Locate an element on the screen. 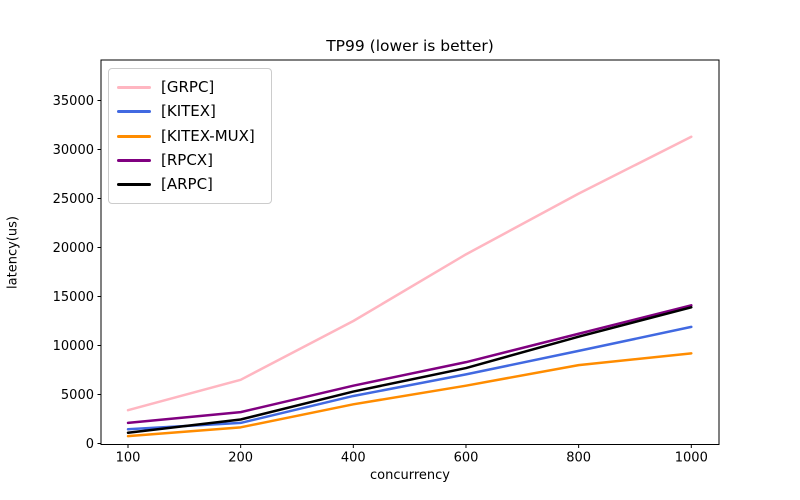  x-axis-label: concurrency is located at coordinates (410, 475).